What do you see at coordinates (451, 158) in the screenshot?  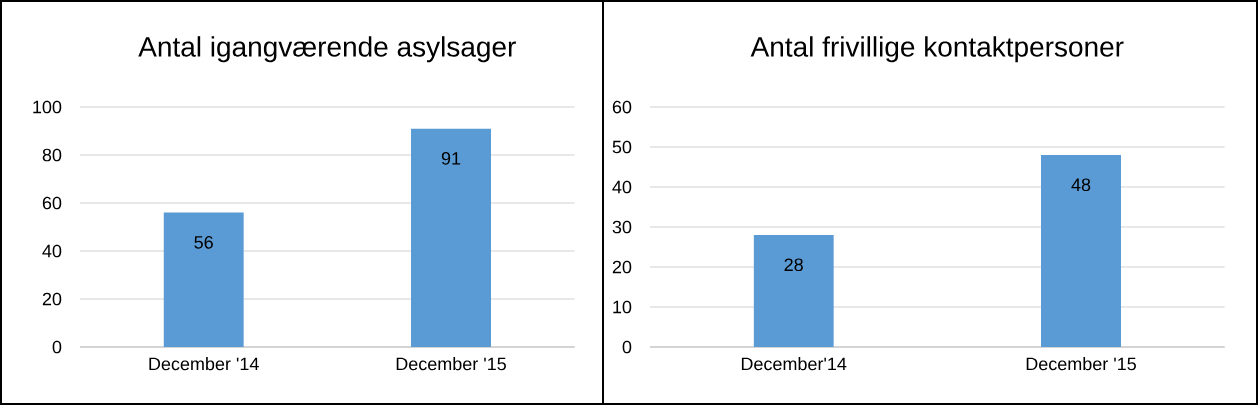 I see `data-label: 91` at bounding box center [451, 158].